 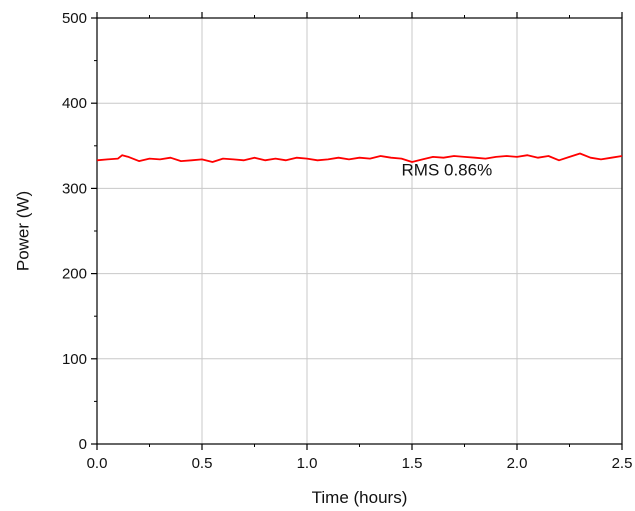 What do you see at coordinates (74, 188) in the screenshot?
I see `y-tick-label: 300` at bounding box center [74, 188].